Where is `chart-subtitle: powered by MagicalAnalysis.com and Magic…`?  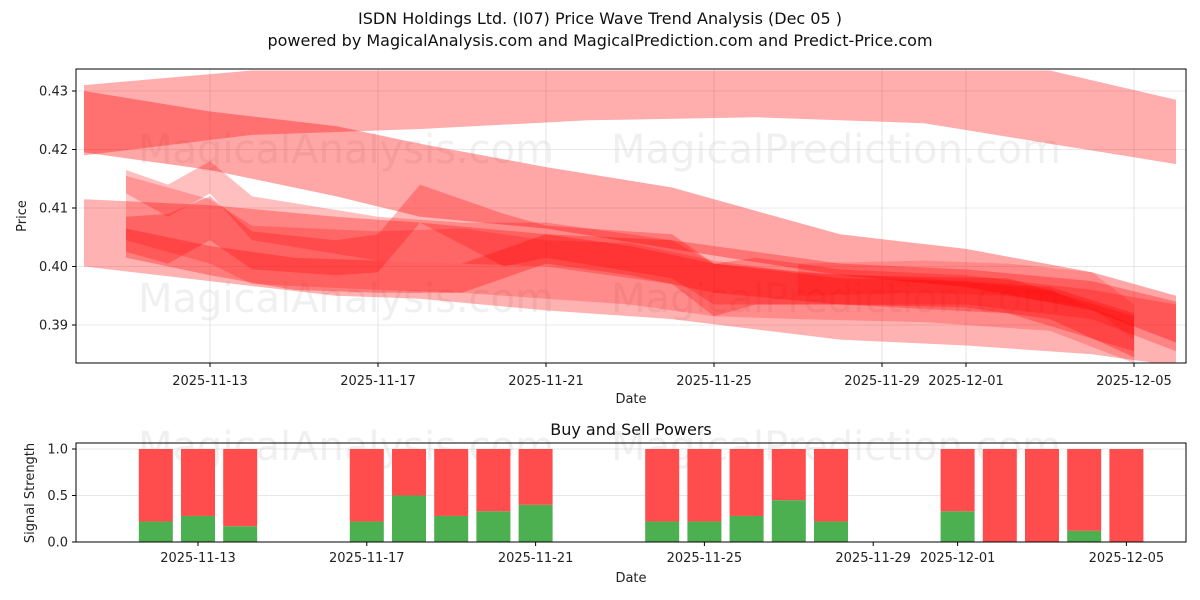
chart-subtitle: powered by MagicalAnalysis.com and Magic… is located at coordinates (600, 40).